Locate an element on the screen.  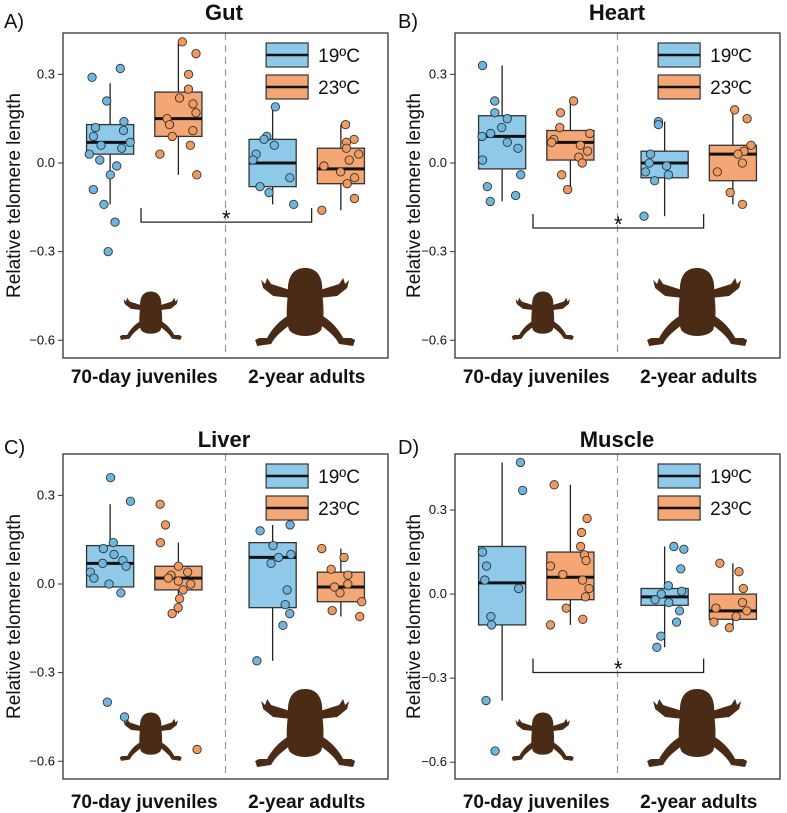
bracket-line is located at coordinates (226, 215).